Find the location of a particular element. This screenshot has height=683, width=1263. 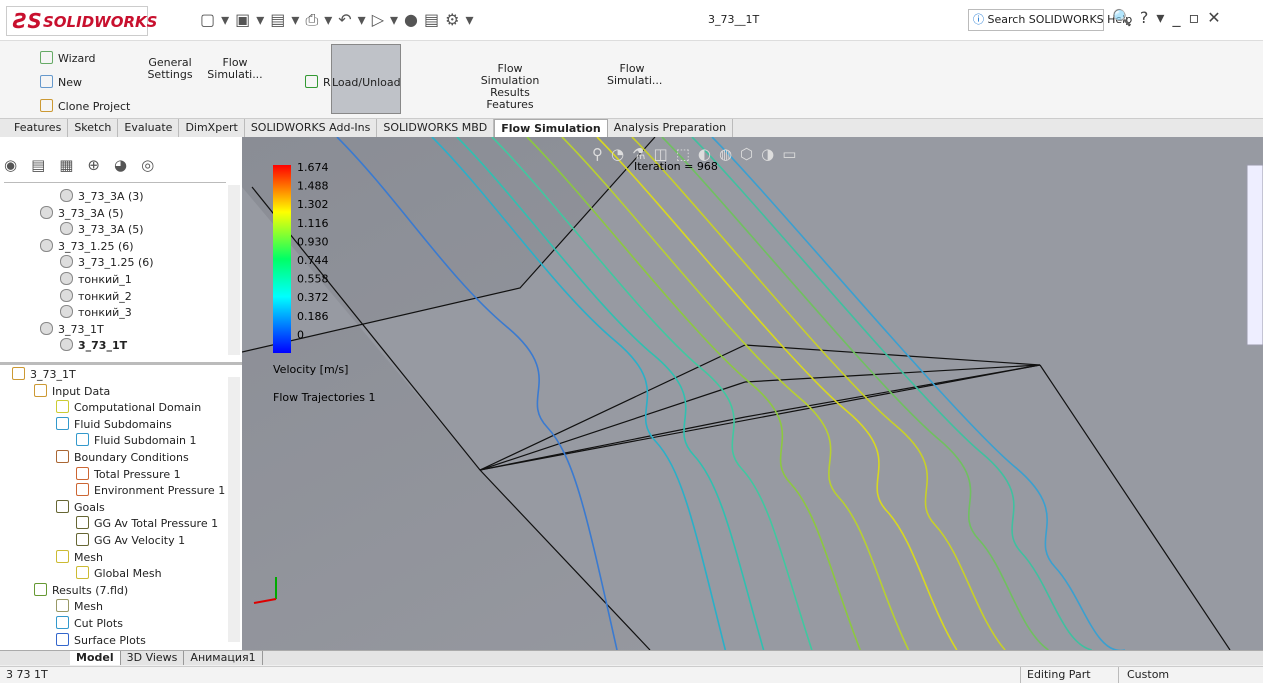

splitter is located at coordinates (121, 363).